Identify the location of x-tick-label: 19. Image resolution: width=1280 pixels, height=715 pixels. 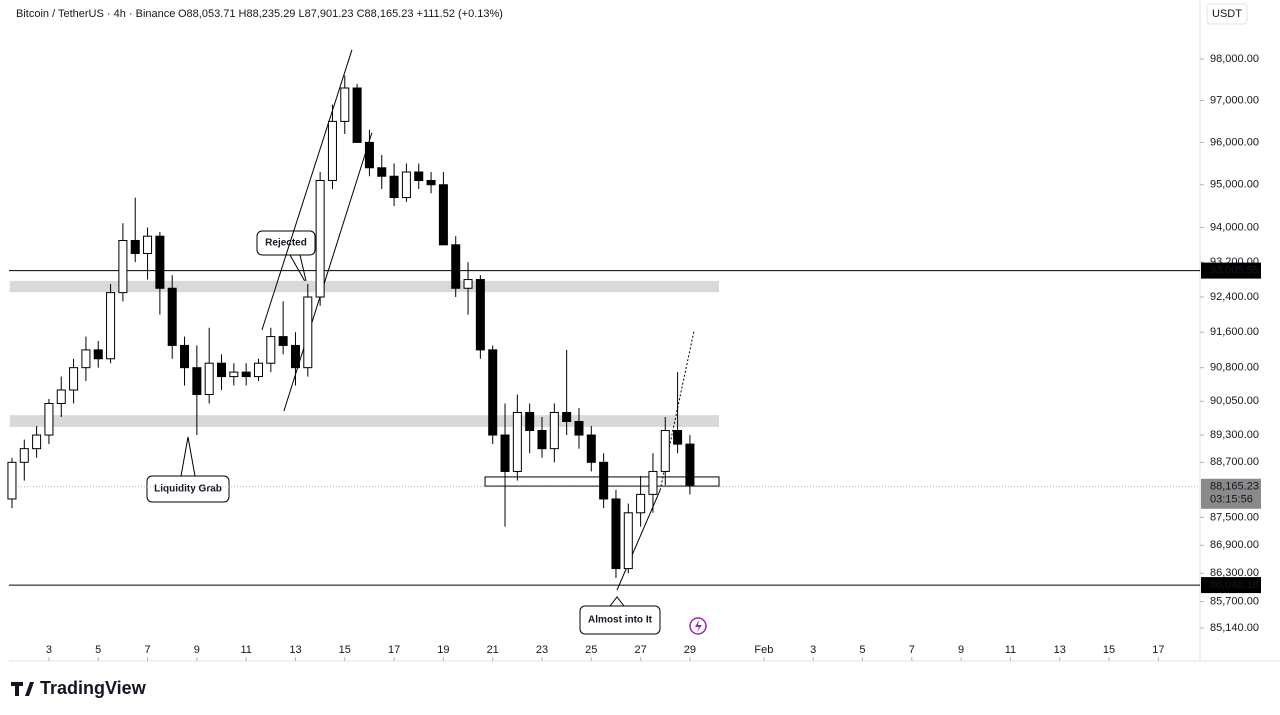
(443, 650).